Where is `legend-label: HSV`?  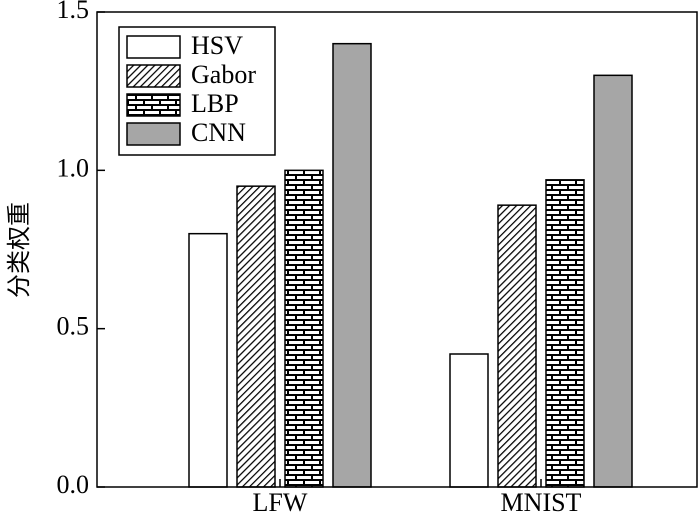
legend-label: HSV is located at coordinates (217, 45).